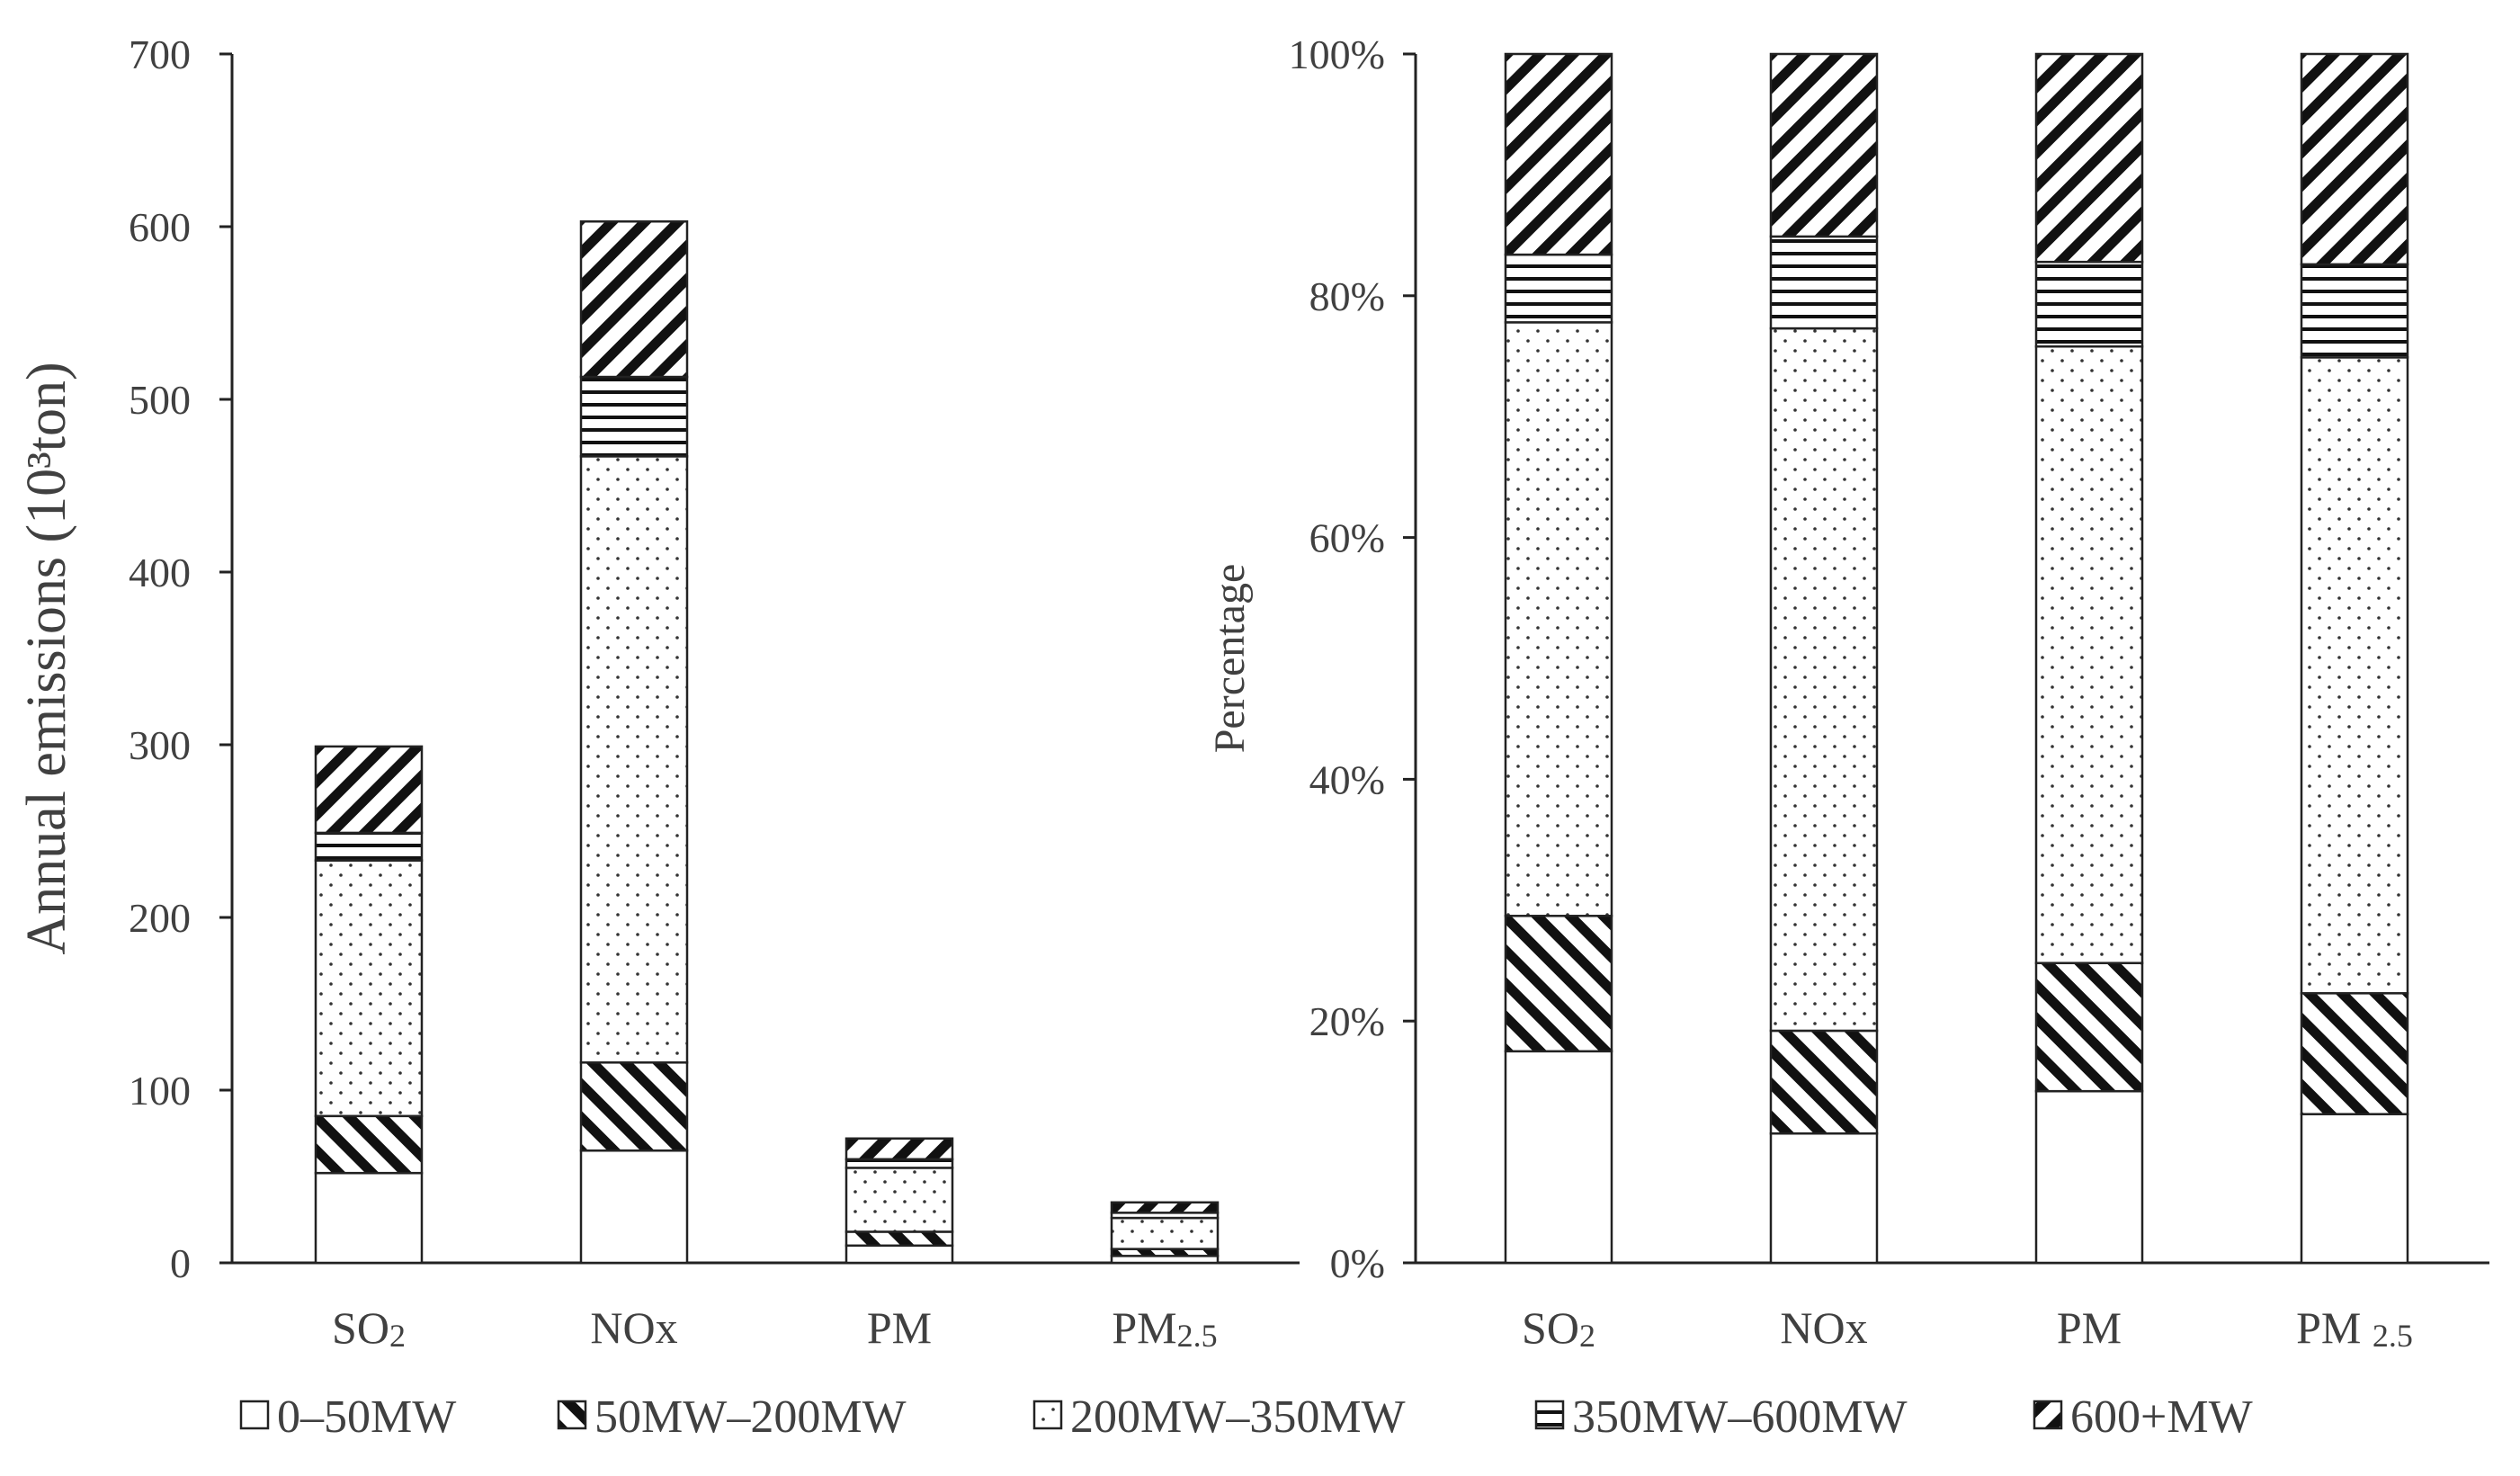  What do you see at coordinates (1164, 1328) in the screenshot?
I see `x-category-label: PM2.5` at bounding box center [1164, 1328].